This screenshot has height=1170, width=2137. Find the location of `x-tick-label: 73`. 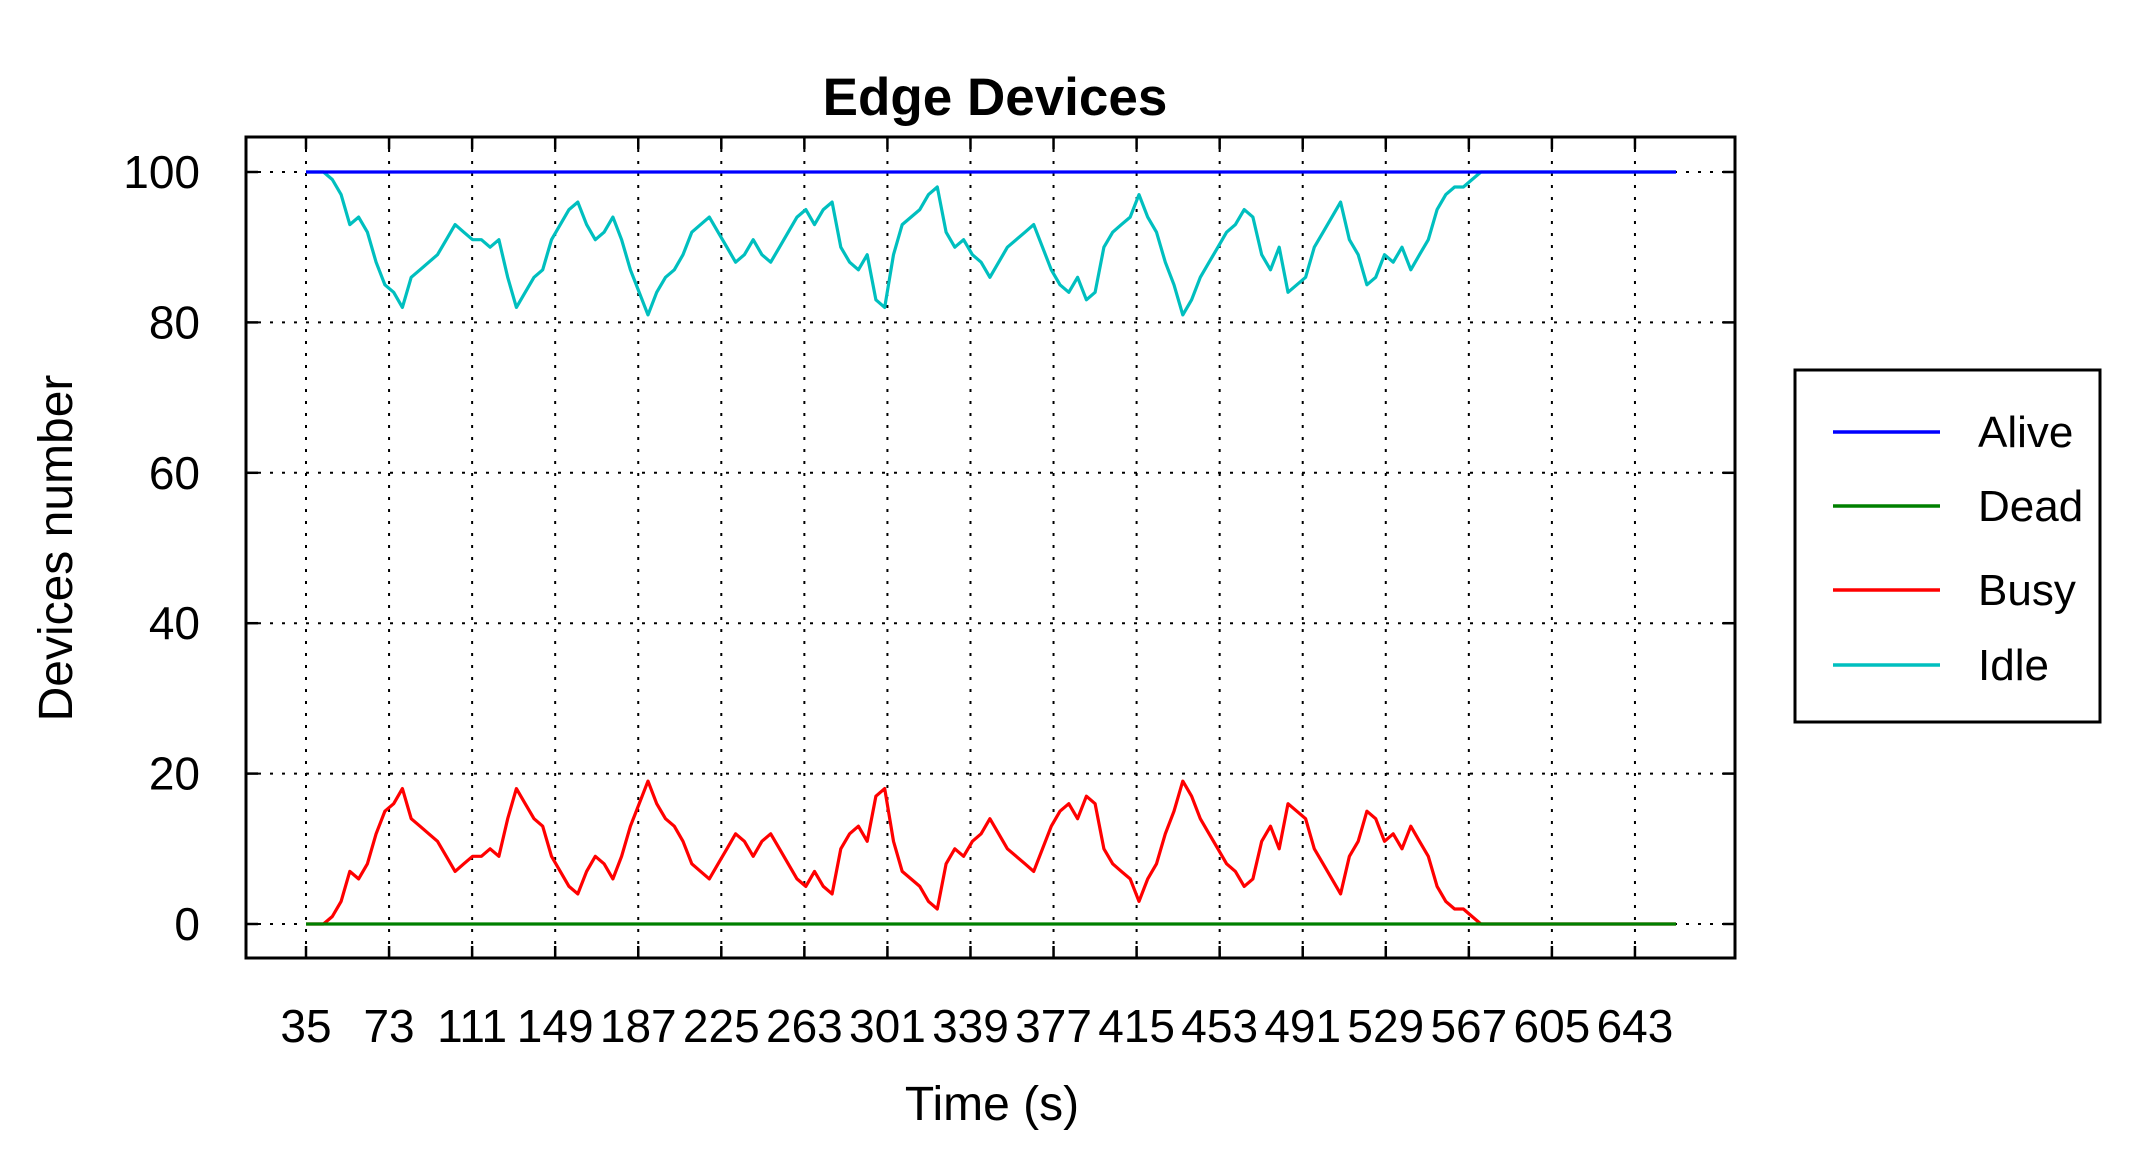

x-tick-label: 73 is located at coordinates (388, 1026).